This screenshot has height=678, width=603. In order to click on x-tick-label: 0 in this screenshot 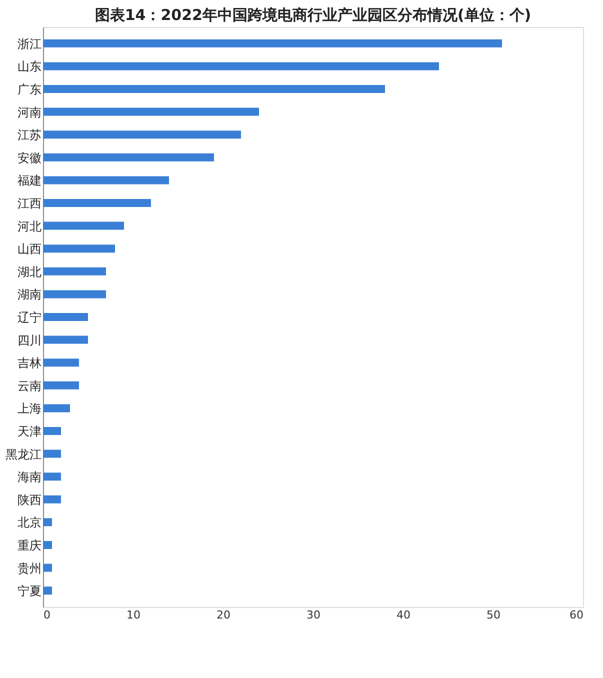, I will do `click(47, 615)`.